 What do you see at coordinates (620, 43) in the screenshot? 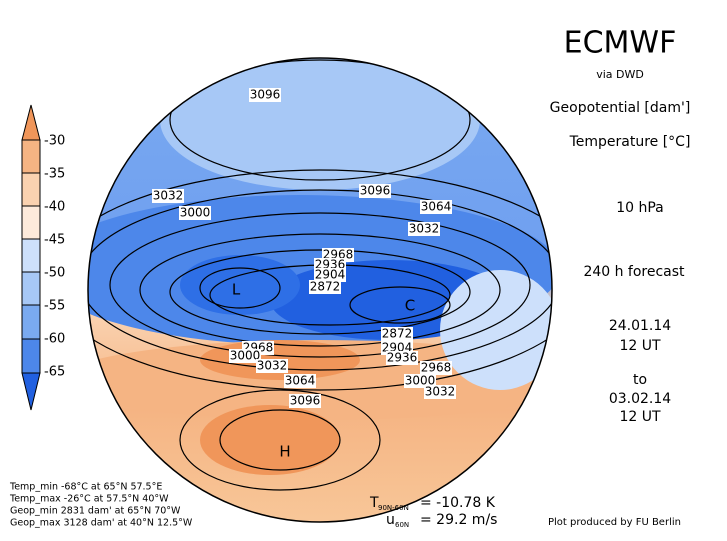
I see `title: ECMWF` at bounding box center [620, 43].